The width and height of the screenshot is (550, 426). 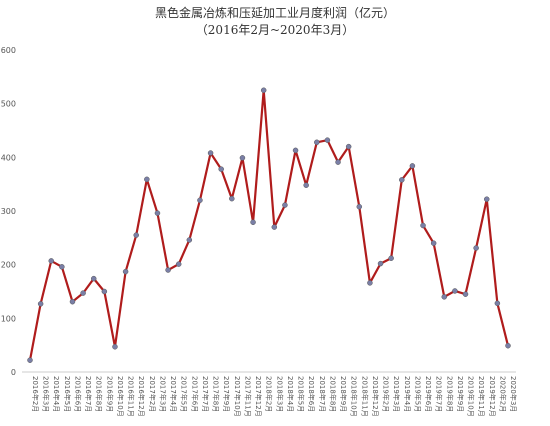 What do you see at coordinates (226, 394) in the screenshot?
I see `x-tick-label: 2017年9月` at bounding box center [226, 394].